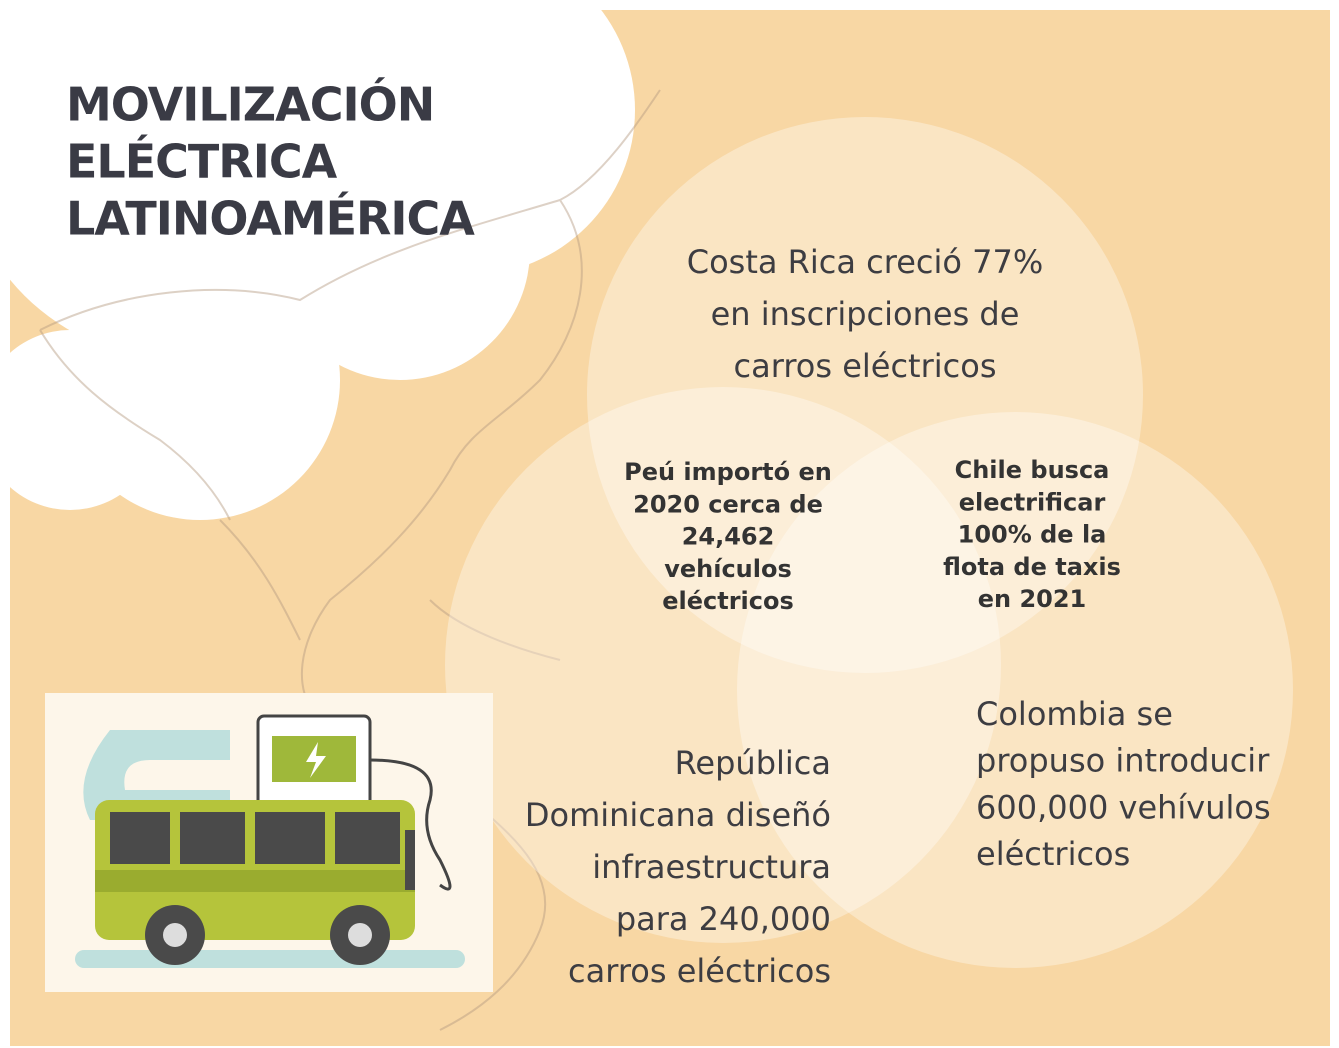  What do you see at coordinates (1123, 761) in the screenshot?
I see `fact-line: propuso introducir` at bounding box center [1123, 761].